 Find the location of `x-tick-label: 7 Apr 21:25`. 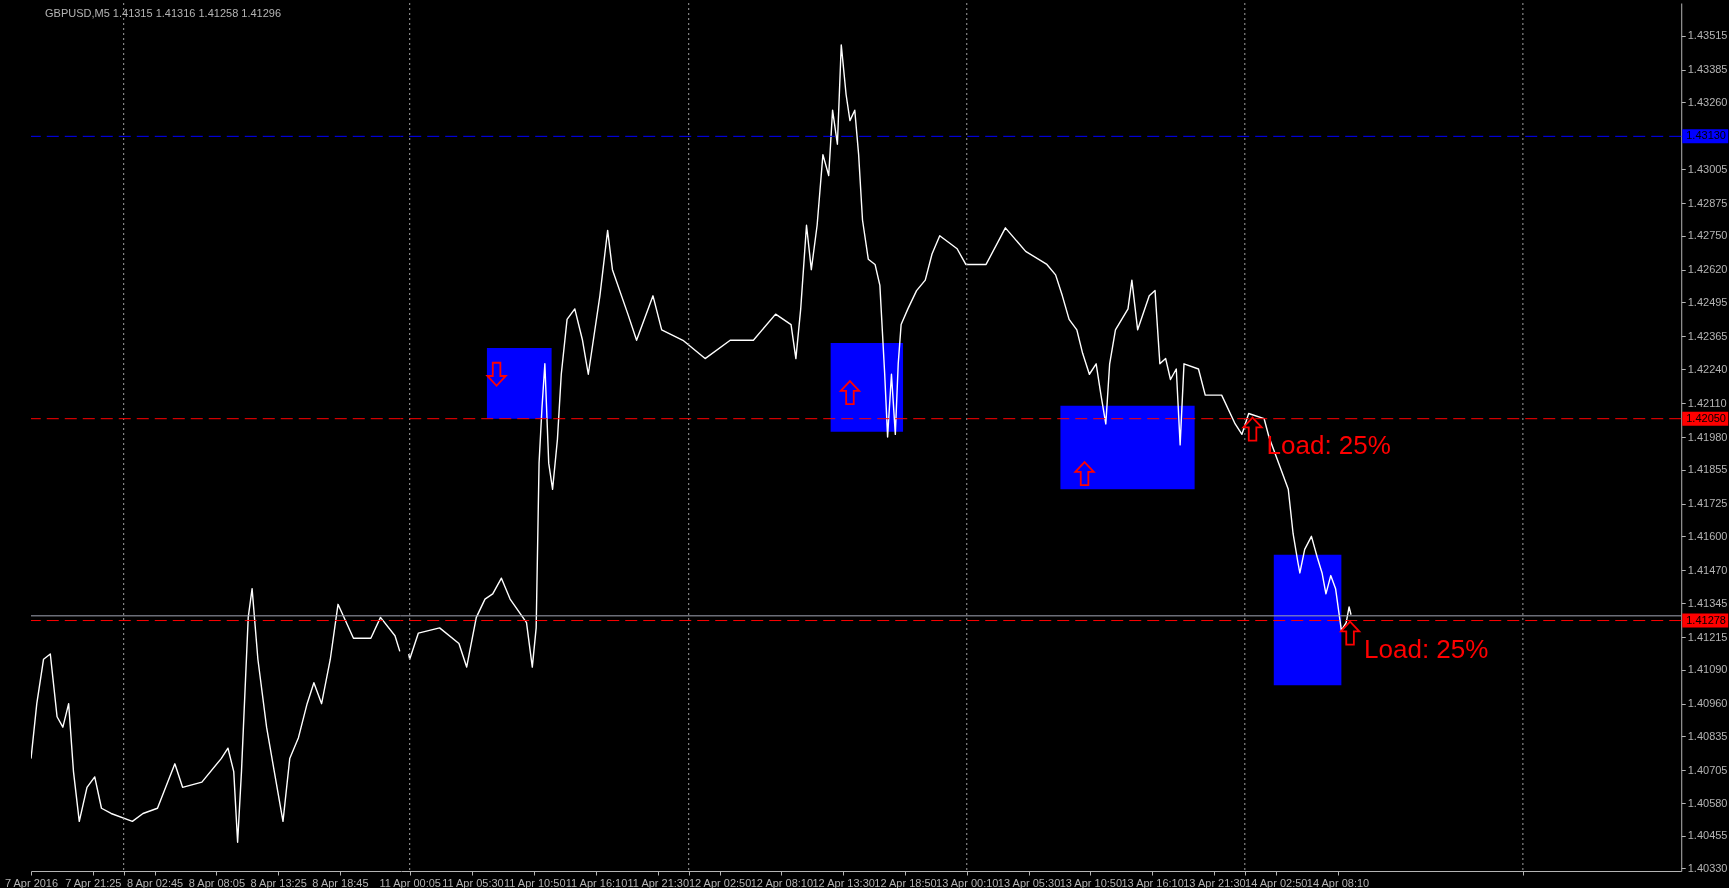

x-tick-label: 7 Apr 21:25 is located at coordinates (93, 882).